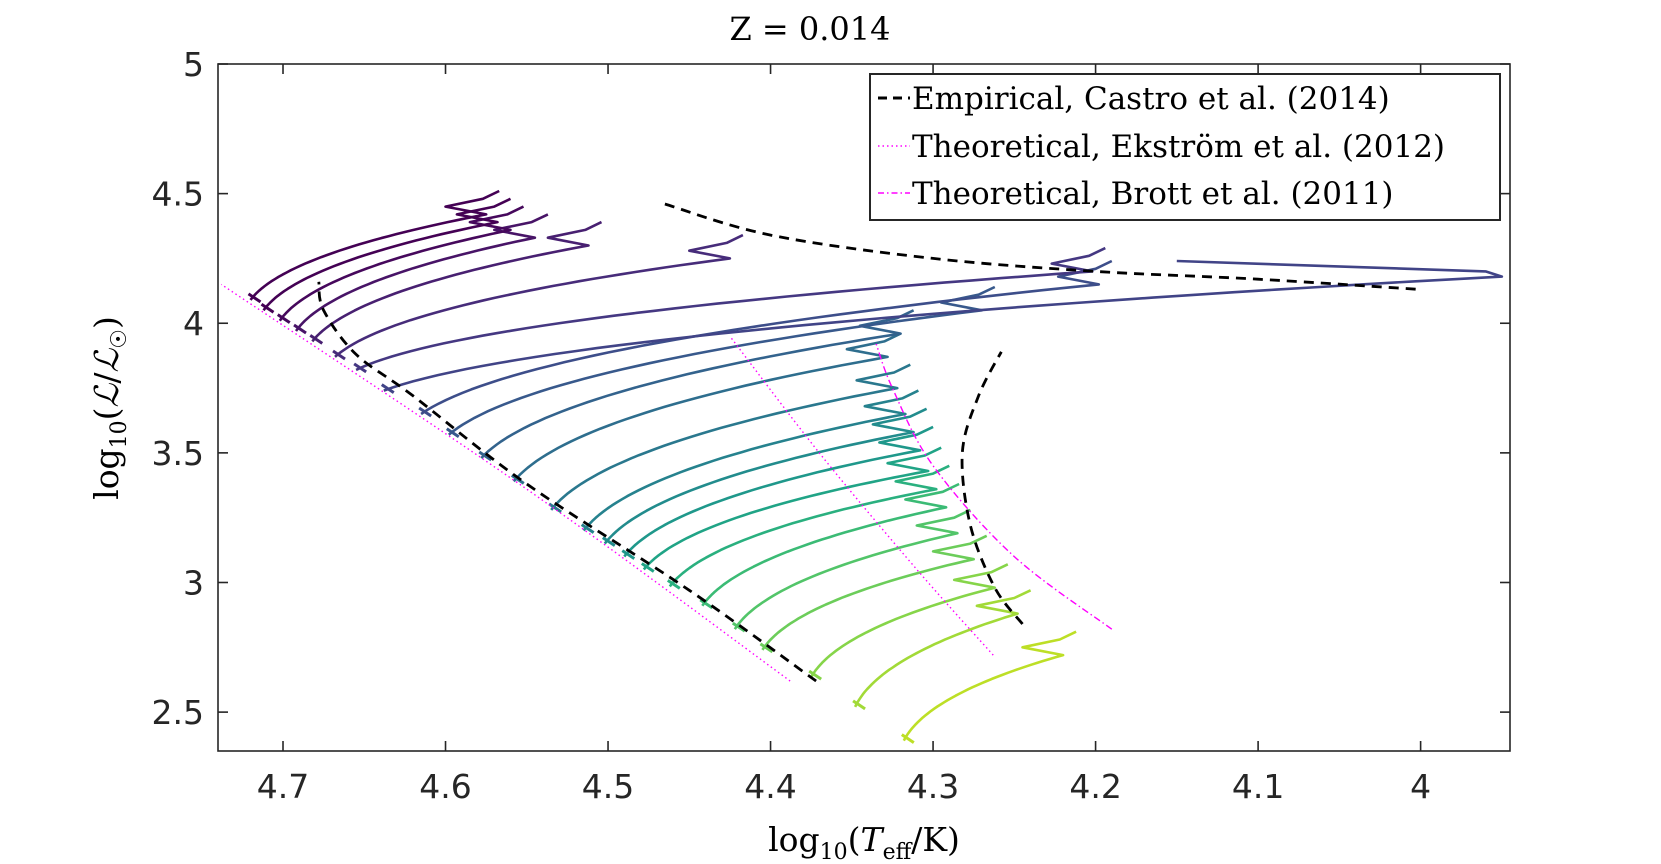  I want to click on x-tick-label: 4, so click(1420, 786).